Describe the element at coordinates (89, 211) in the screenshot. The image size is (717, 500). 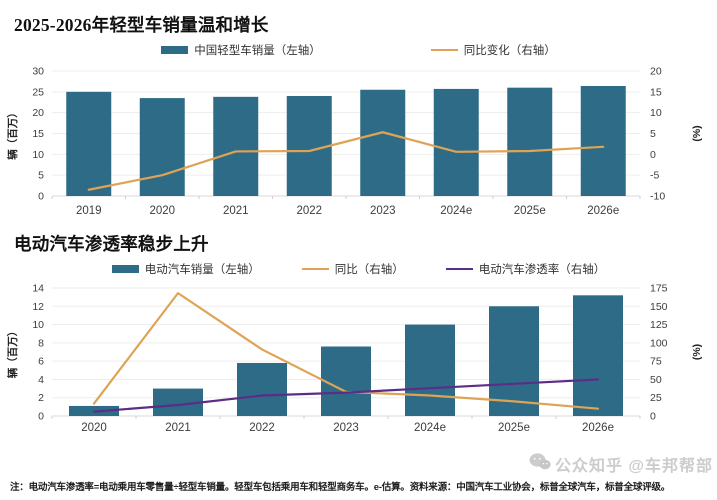
I see `x-axis-category-label: 2019` at that location.